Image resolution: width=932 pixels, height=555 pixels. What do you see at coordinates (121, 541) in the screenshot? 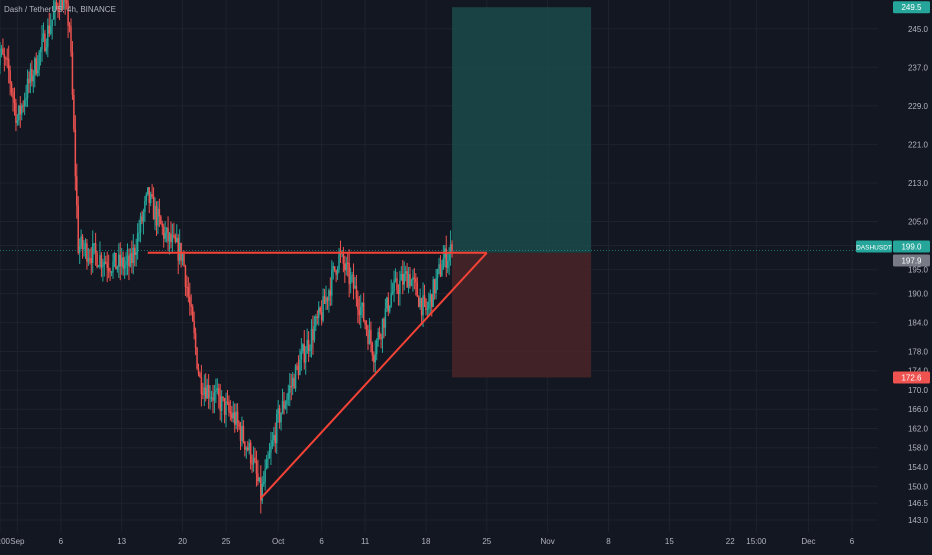
I see `time-tick-label: 13` at bounding box center [121, 541].